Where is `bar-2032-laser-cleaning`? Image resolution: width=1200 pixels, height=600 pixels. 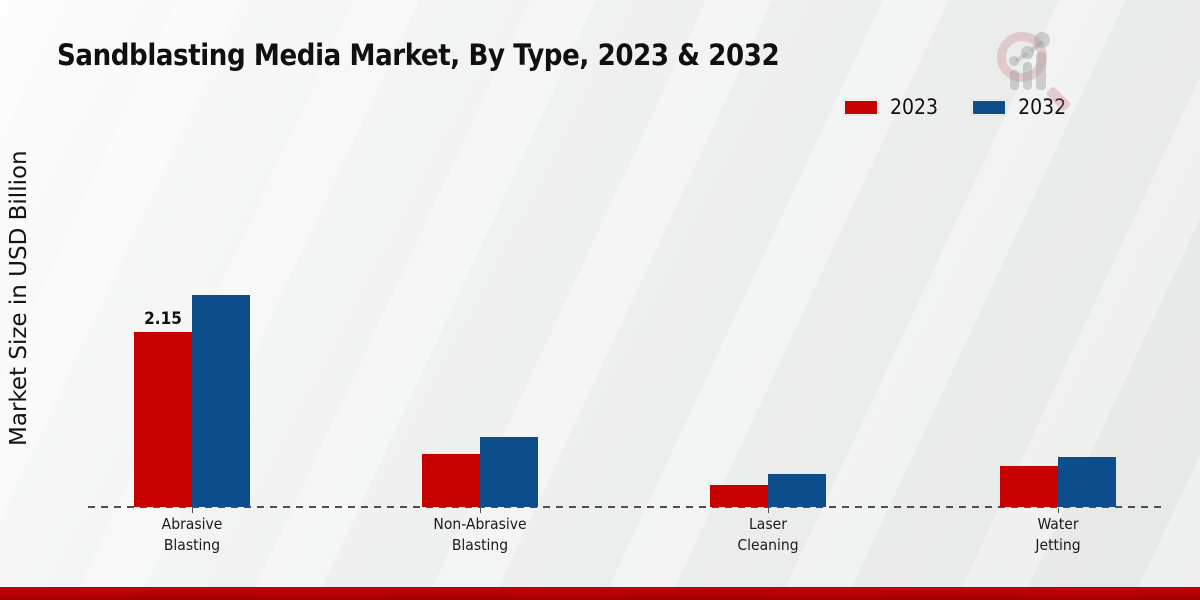
bar-2032-laser-cleaning is located at coordinates (797, 490).